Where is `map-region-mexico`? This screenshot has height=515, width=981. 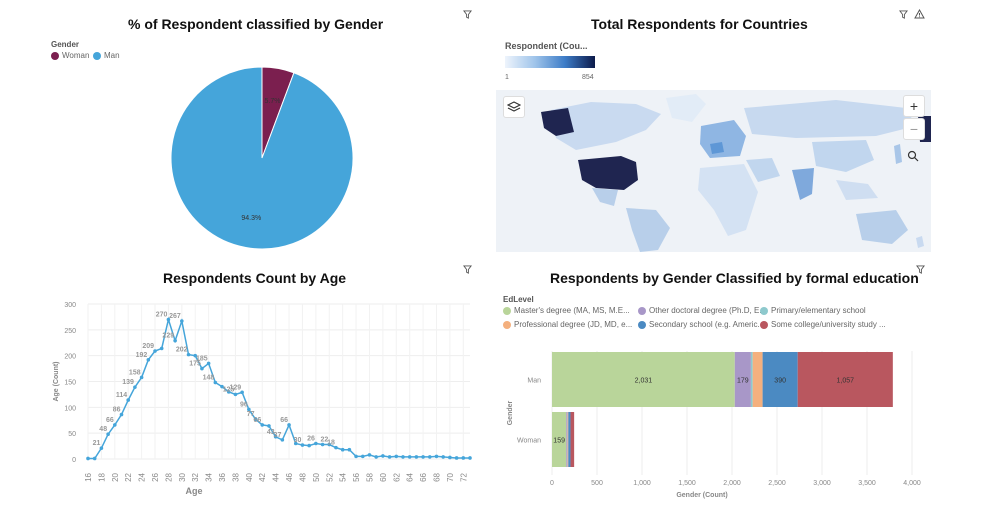
map-region-mexico is located at coordinates (605, 197).